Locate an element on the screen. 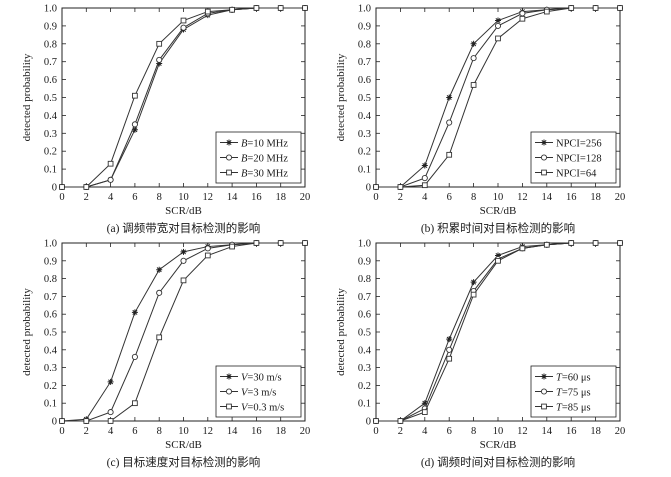  y-tick-label: 0.2 is located at coordinates (50, 386).